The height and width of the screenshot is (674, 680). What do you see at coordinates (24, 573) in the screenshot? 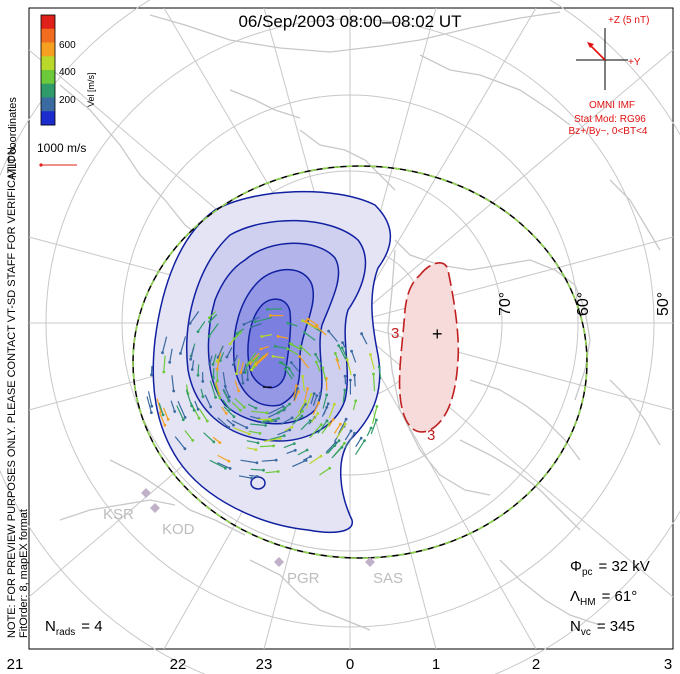
I see `fit-order-label: FitOrder: 8, mapEX format` at bounding box center [24, 573].